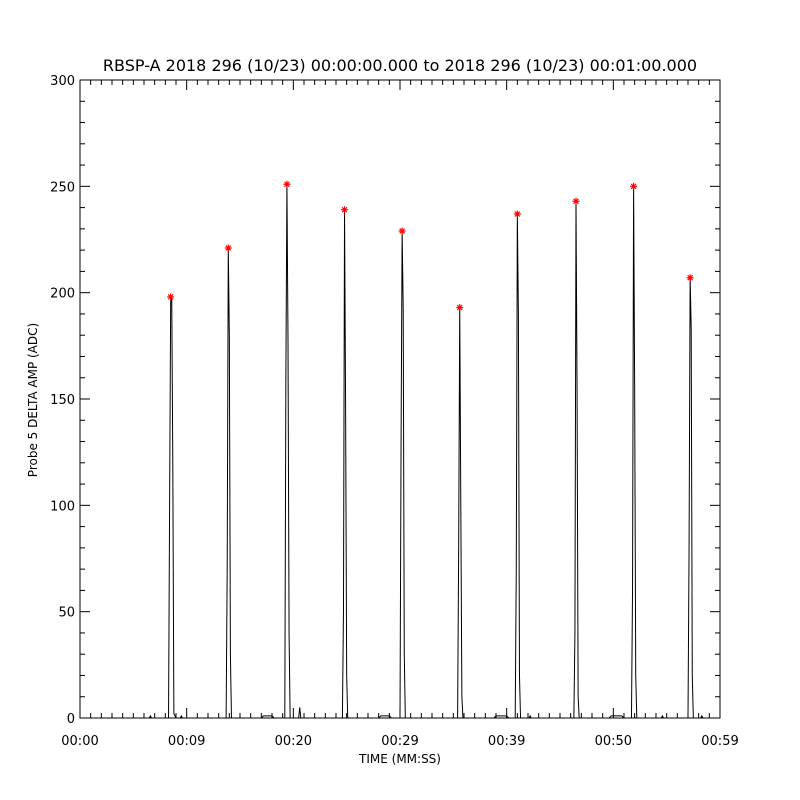  Describe the element at coordinates (399, 759) in the screenshot. I see `x-axis-label: TIME (MM:SS)` at that location.